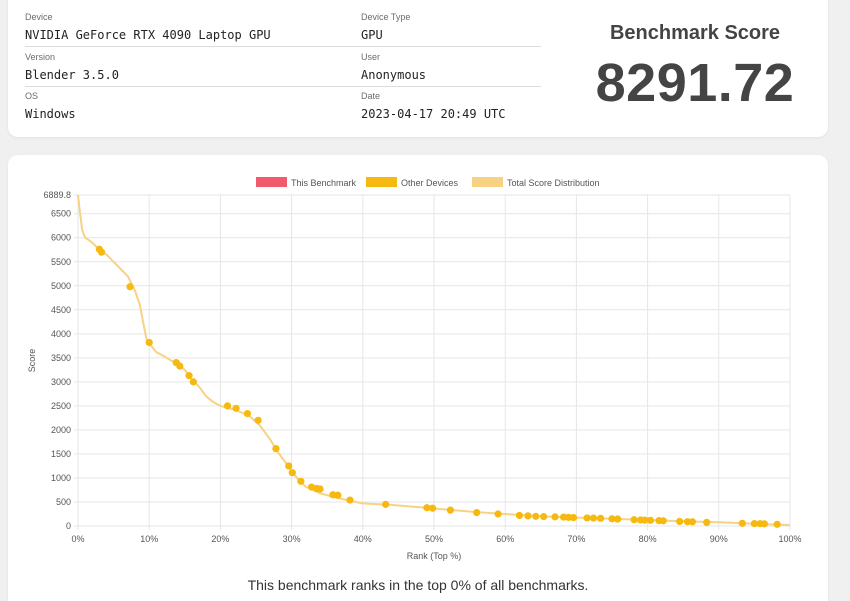 The image size is (850, 601). What do you see at coordinates (505, 539) in the screenshot?
I see `x-tick-label: 60%` at bounding box center [505, 539].